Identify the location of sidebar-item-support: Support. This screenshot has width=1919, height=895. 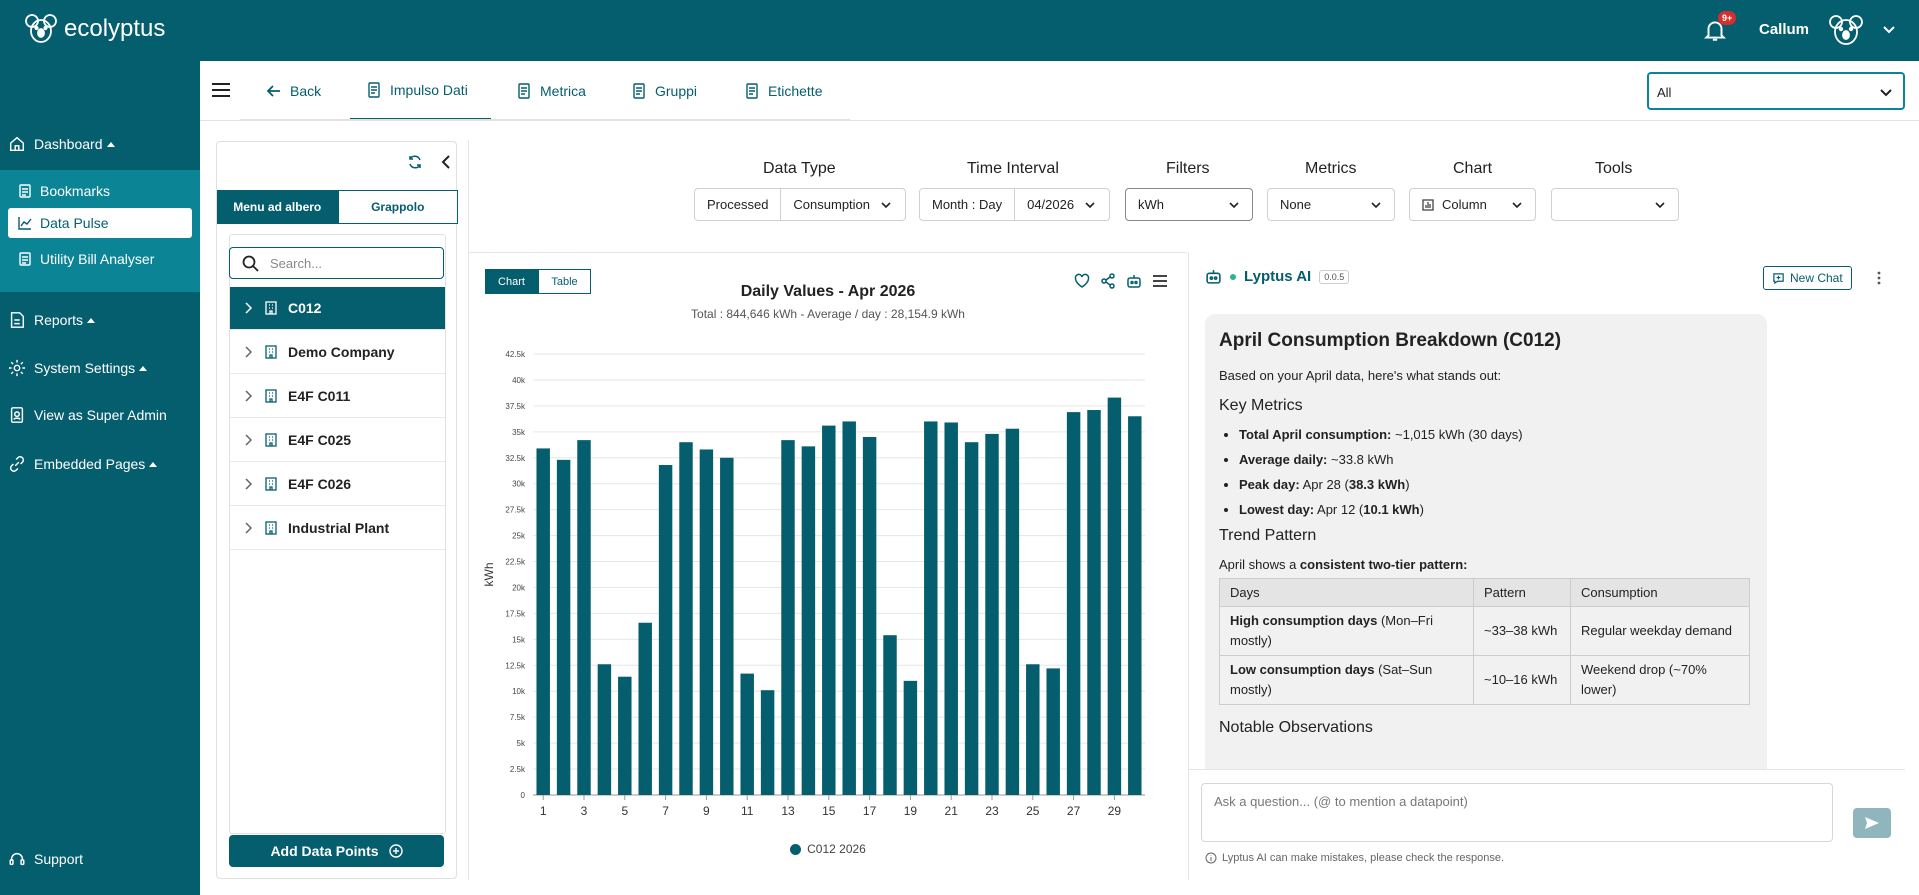
(45, 859).